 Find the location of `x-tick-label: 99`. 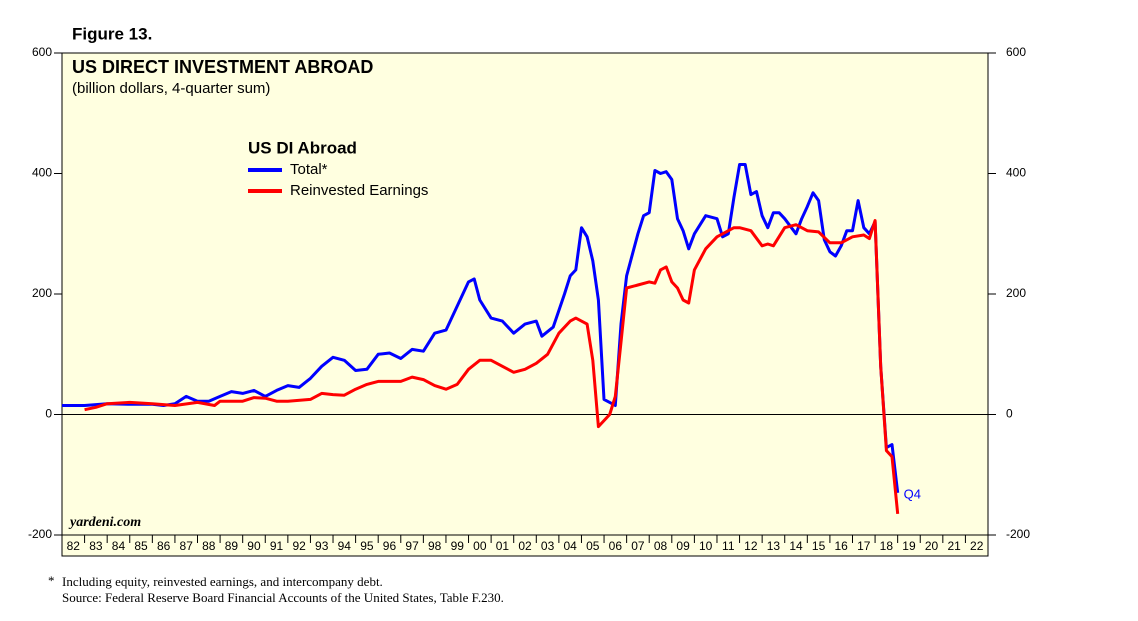

x-tick-label: 99 is located at coordinates (458, 546).